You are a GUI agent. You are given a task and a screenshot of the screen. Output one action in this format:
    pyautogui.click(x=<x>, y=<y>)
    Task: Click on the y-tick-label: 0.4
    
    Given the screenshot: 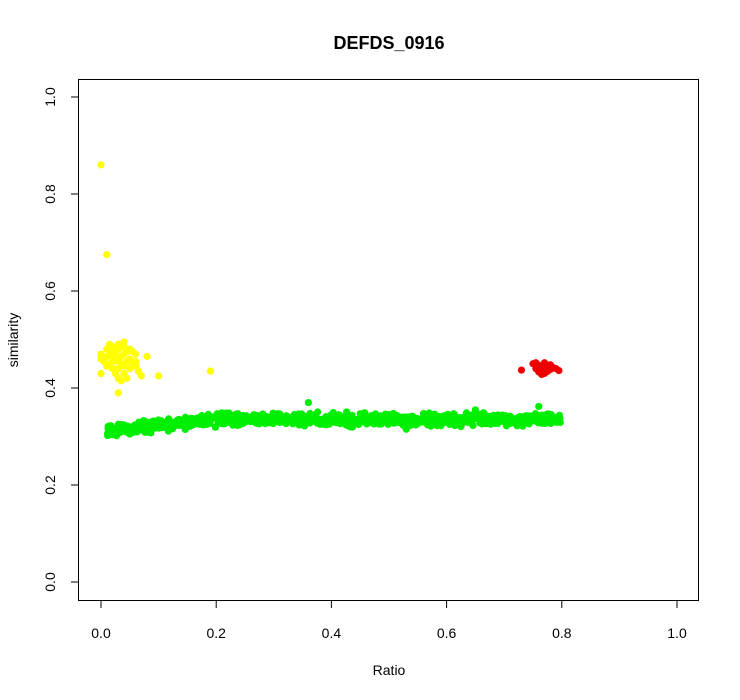 What is the action you would take?
    pyautogui.click(x=50, y=388)
    